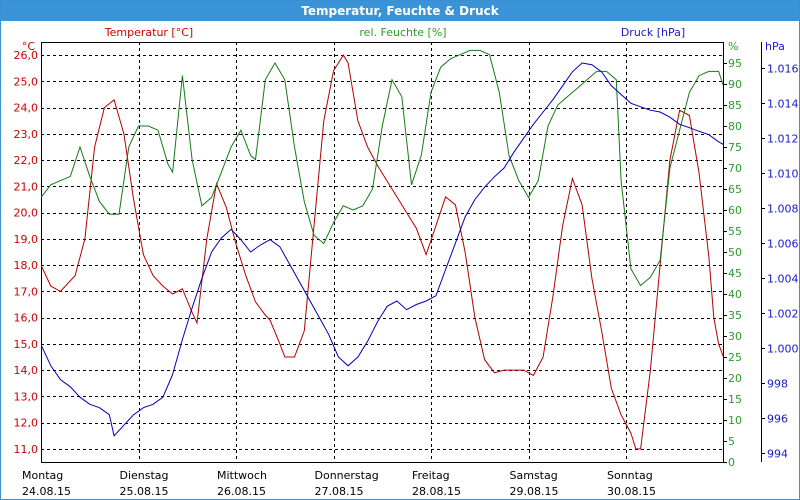 Image resolution: width=800 pixels, height=500 pixels. What do you see at coordinates (26, 81) in the screenshot?
I see `temp-tick-label: 25,0` at bounding box center [26, 81].